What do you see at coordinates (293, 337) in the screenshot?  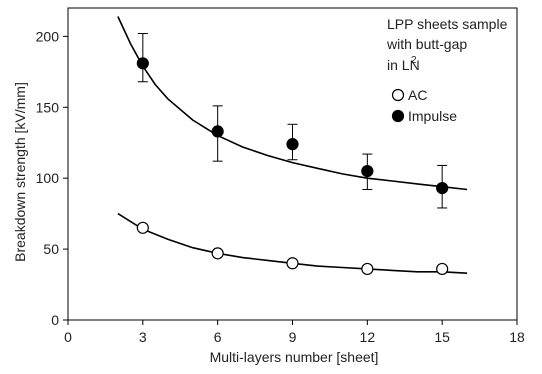 I see `x-tick-label: 9` at bounding box center [293, 337].